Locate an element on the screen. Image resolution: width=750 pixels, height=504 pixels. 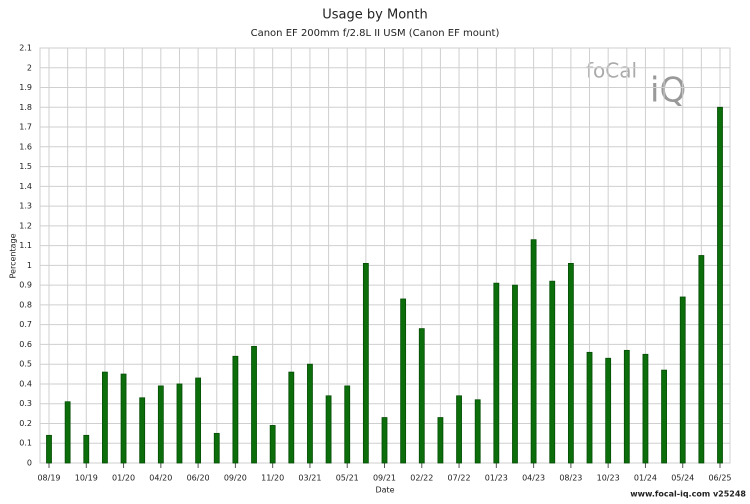
y-tick-label: 2.1 is located at coordinates (25, 48).